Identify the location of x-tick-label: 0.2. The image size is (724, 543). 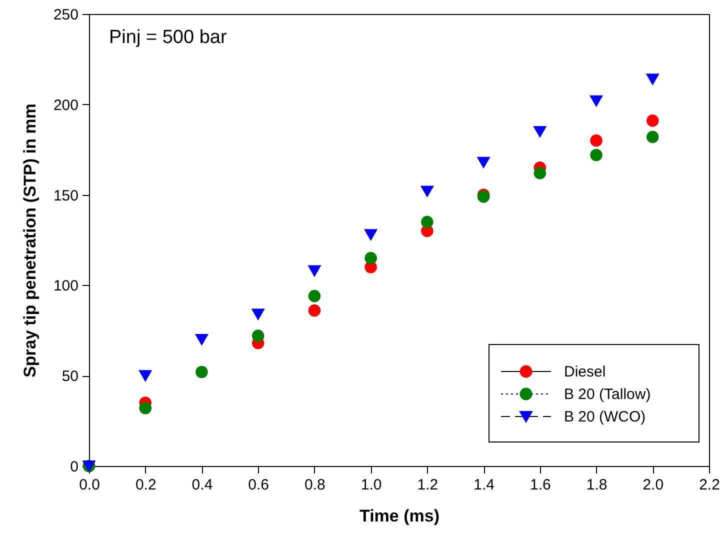
(145, 485).